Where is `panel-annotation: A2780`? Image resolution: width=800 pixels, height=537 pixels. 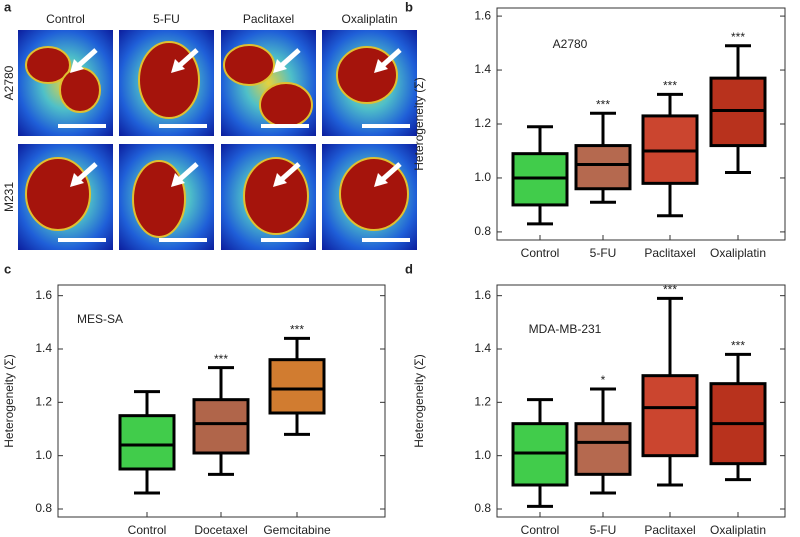
panel-annotation: A2780 is located at coordinates (570, 44).